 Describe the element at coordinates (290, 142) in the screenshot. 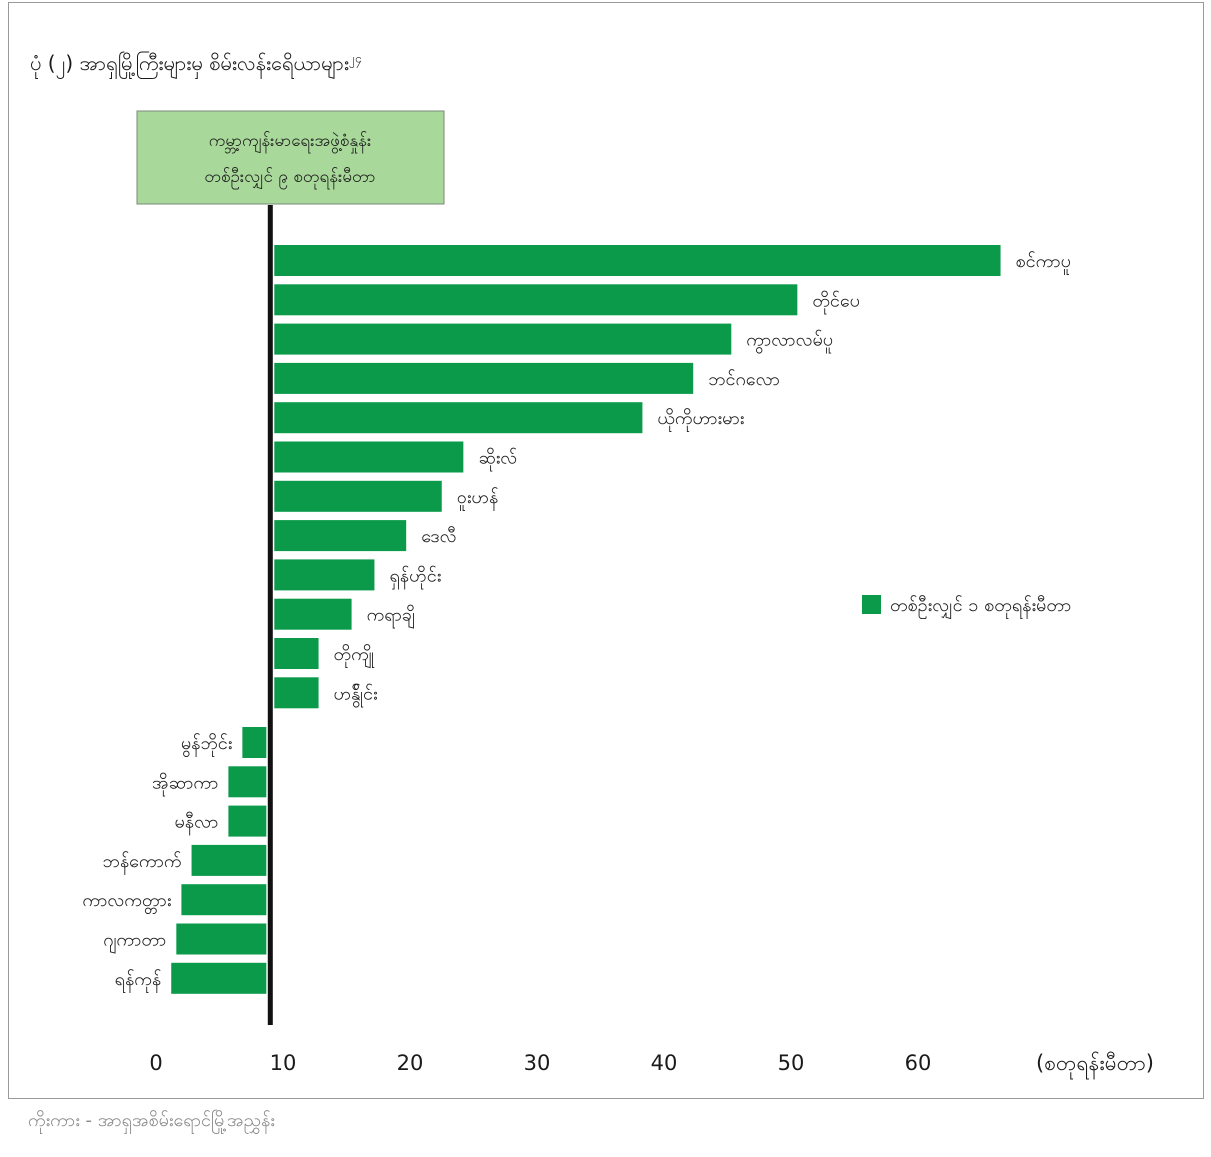

I see `reference-label-line1: ကမ္ဘာ့ကျန်းမာရေးအဖွဲ့စံနှုန်း` at that location.